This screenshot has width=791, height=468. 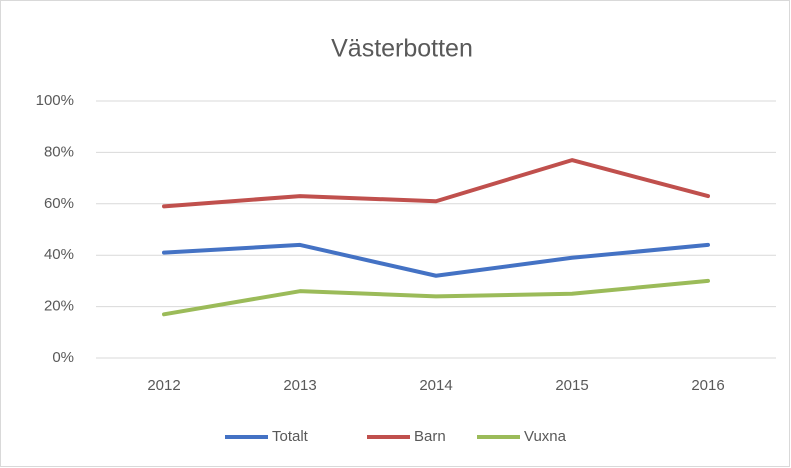 What do you see at coordinates (299, 385) in the screenshot?
I see `x-tick-label: 2013` at bounding box center [299, 385].